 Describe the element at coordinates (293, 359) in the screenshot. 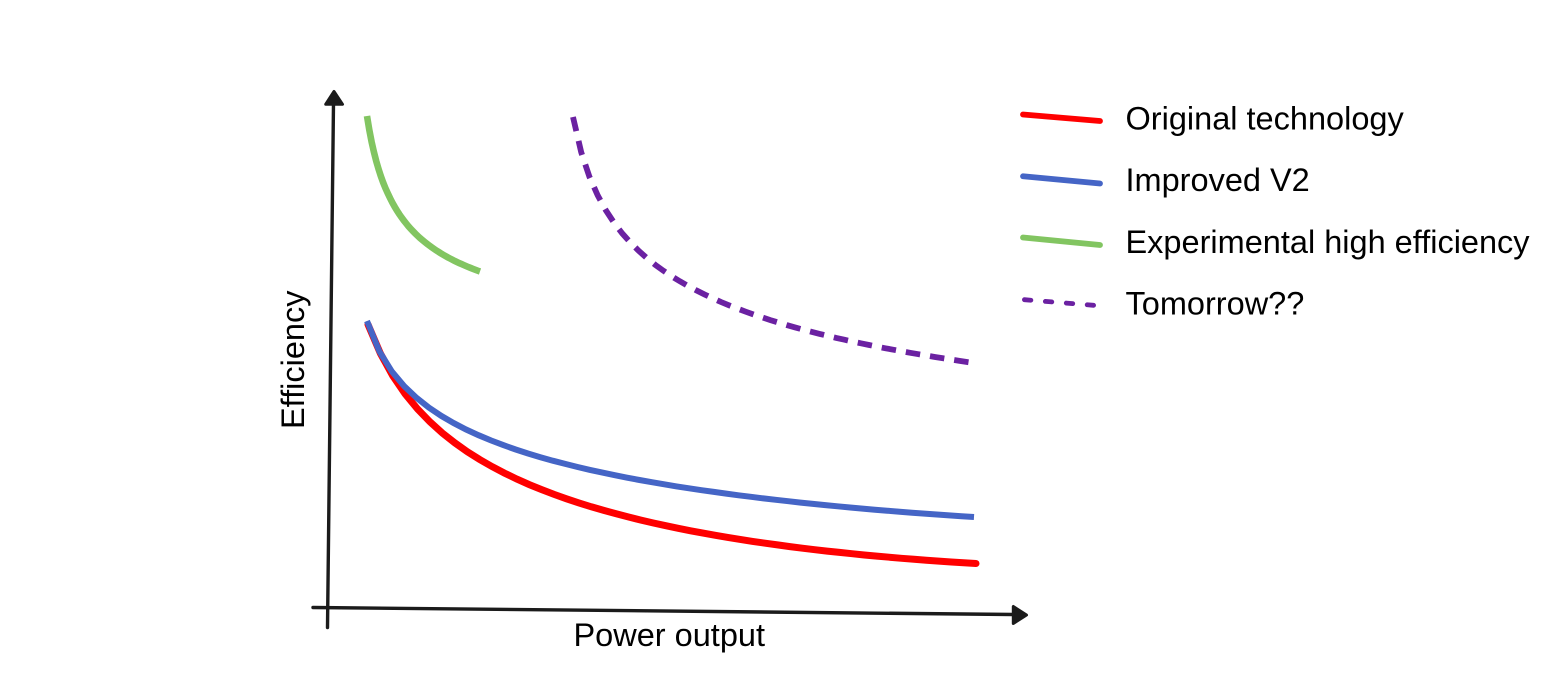

I see `svg-text: Efficiency` at that location.